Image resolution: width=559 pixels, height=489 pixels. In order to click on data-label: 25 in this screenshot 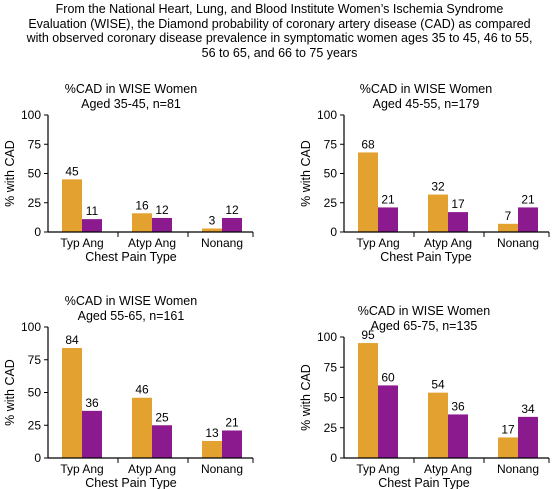, I will do `click(162, 417)`.